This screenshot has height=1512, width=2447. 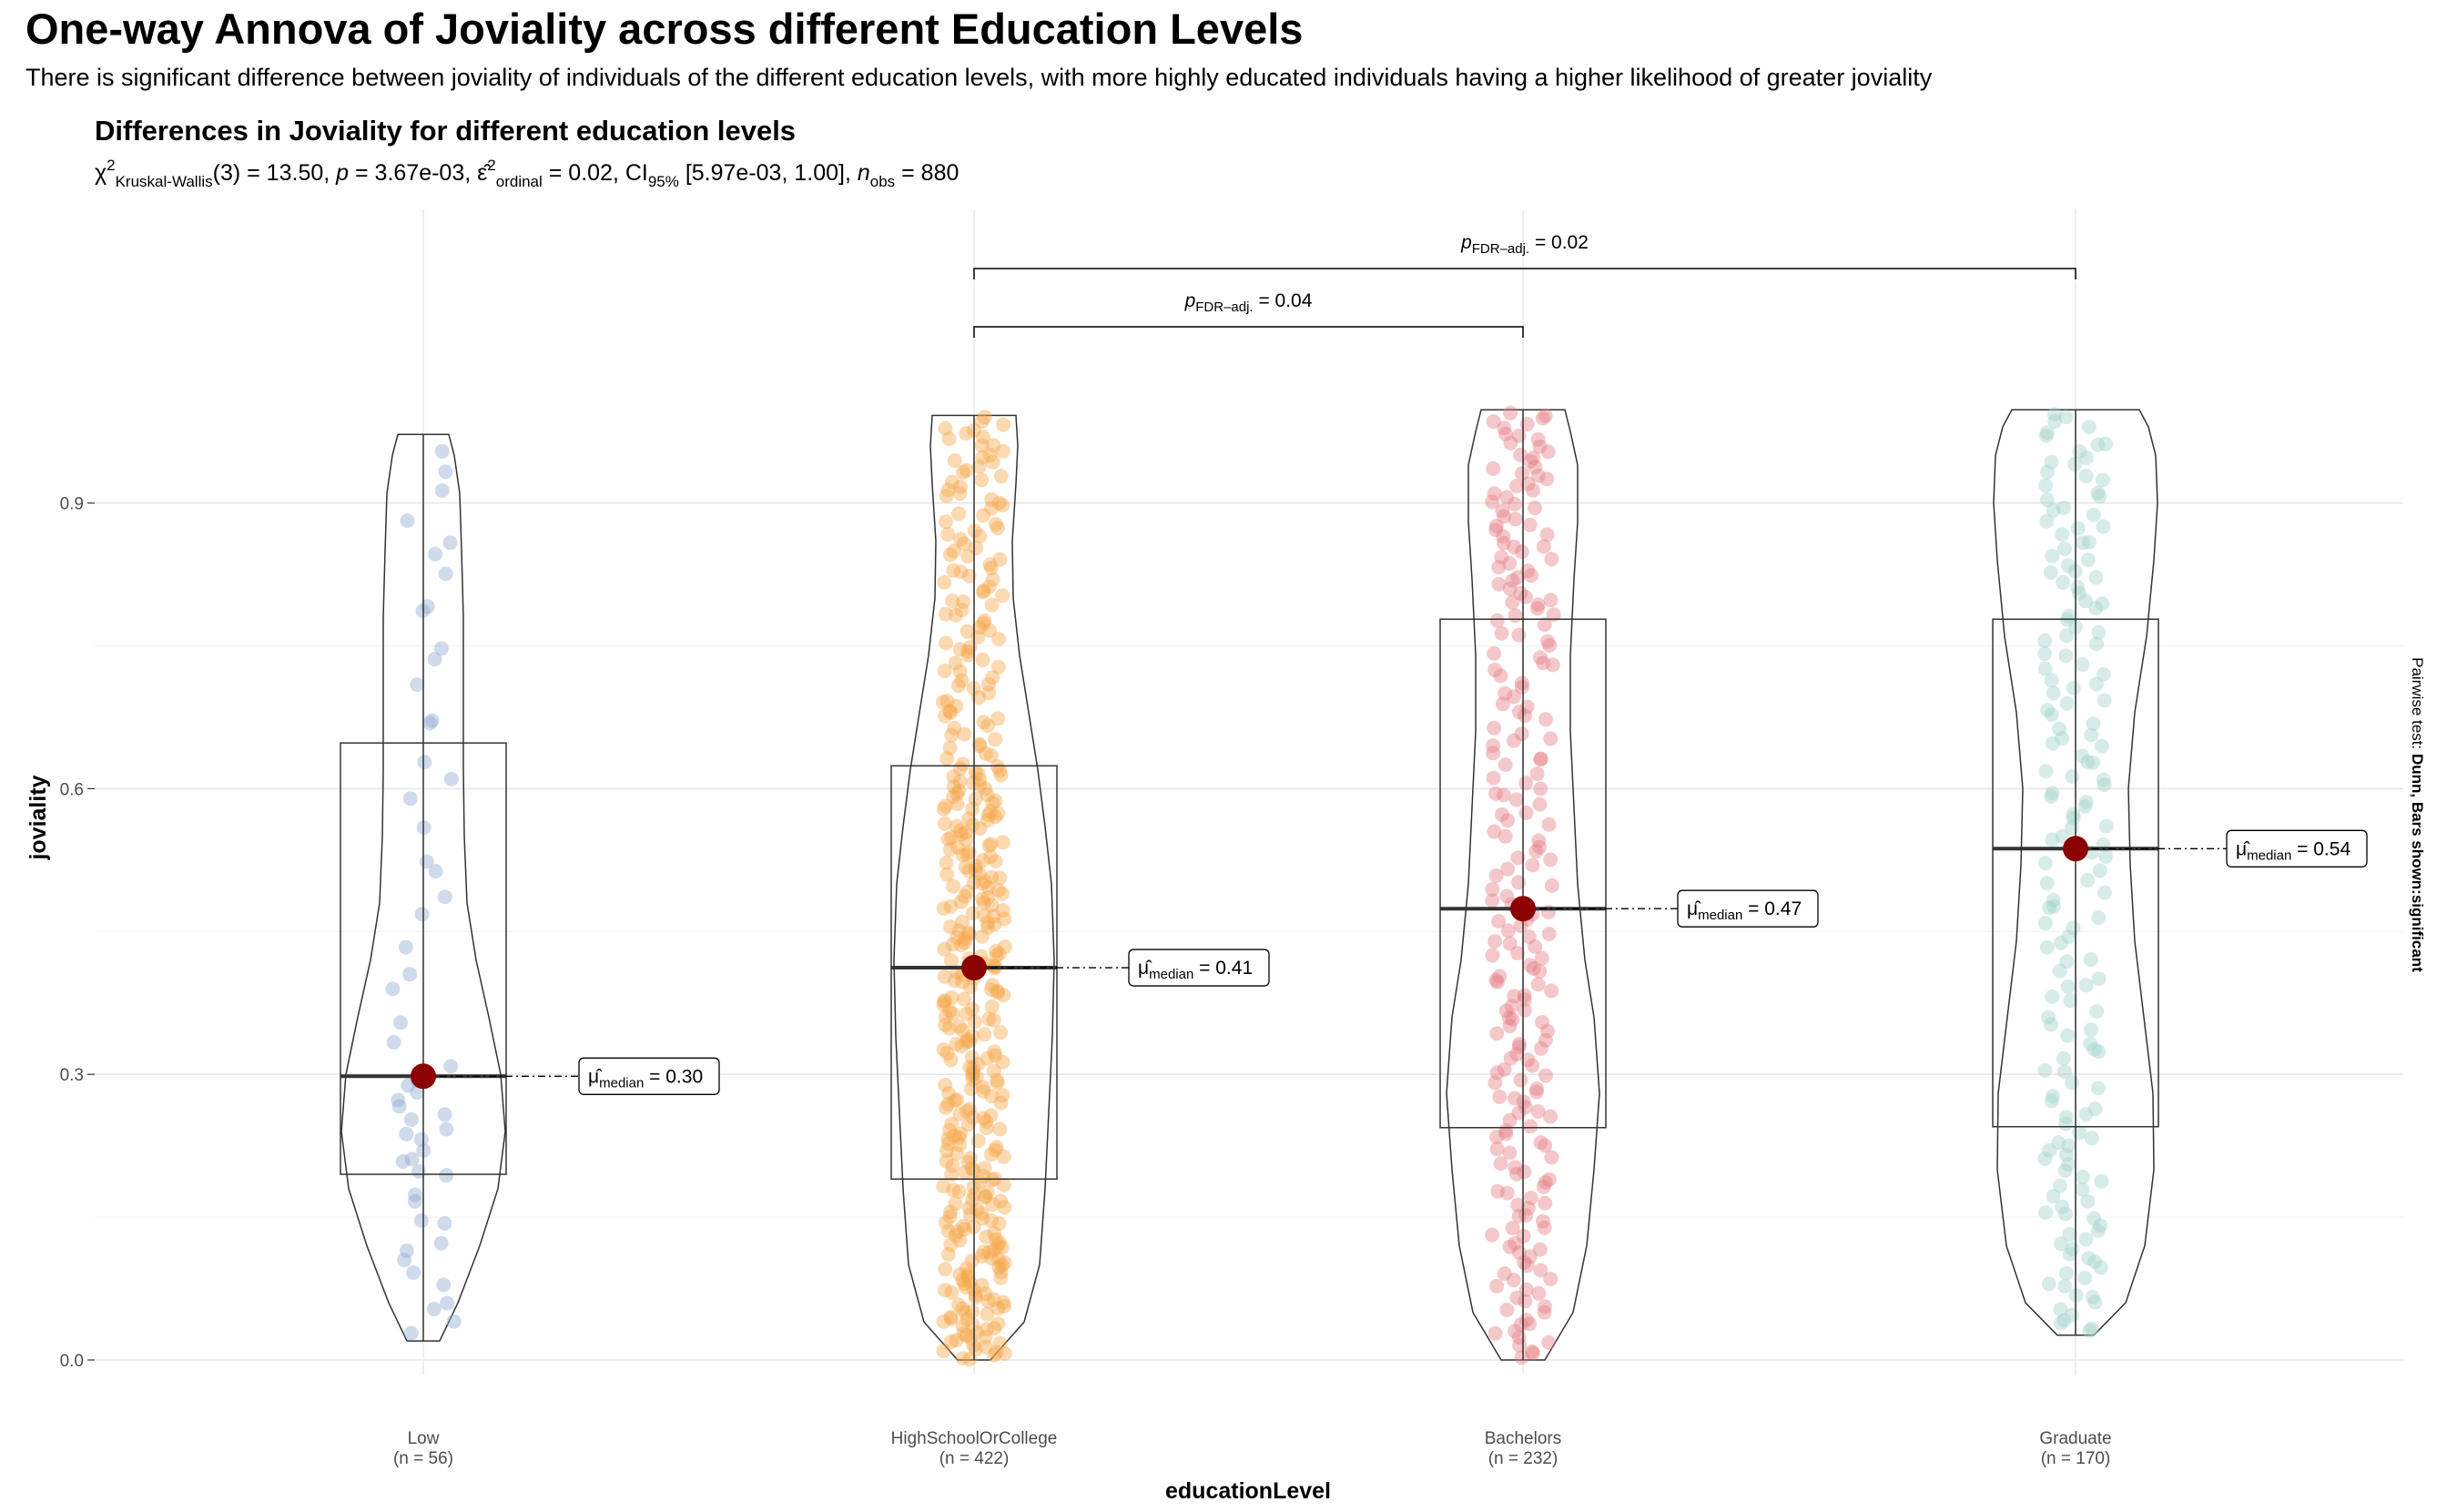 What do you see at coordinates (423, 958) in the screenshot?
I see `box-iqr` at bounding box center [423, 958].